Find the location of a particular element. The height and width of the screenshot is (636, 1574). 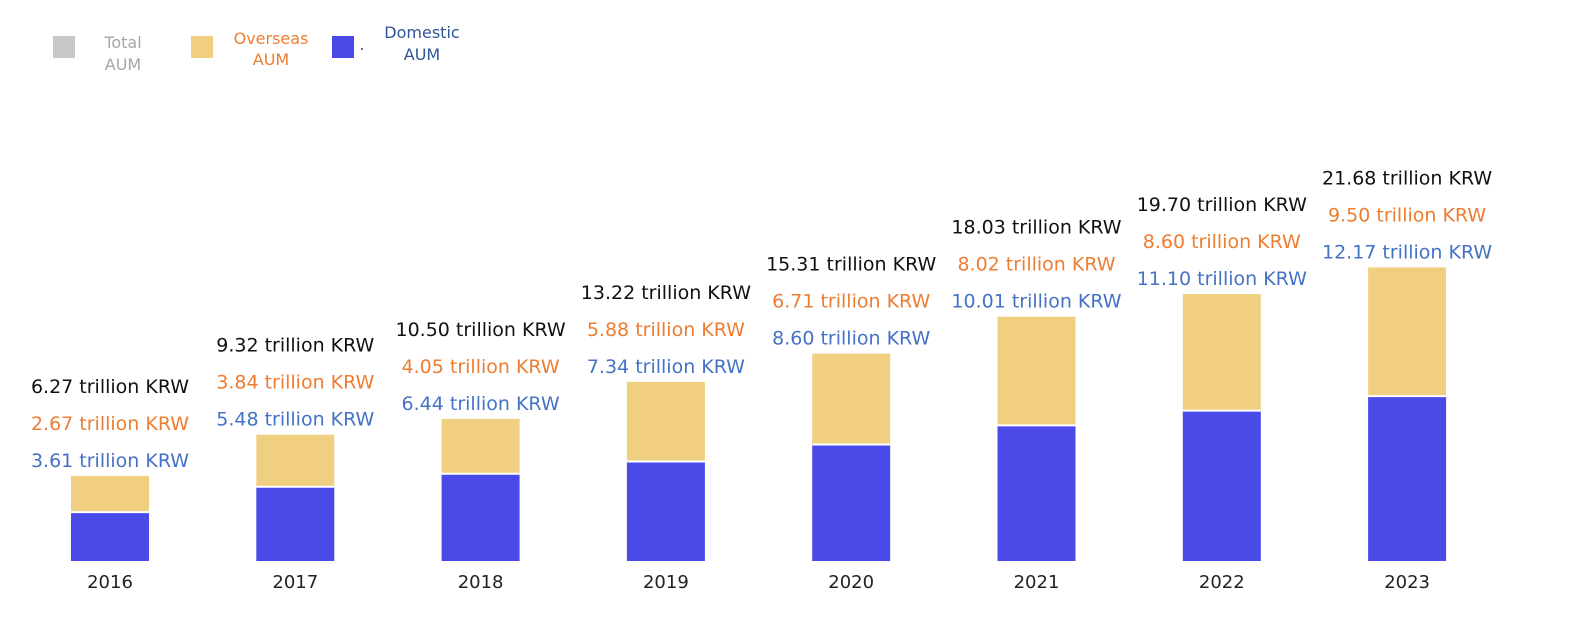

bar-overseas-2022 is located at coordinates (1221, 352).